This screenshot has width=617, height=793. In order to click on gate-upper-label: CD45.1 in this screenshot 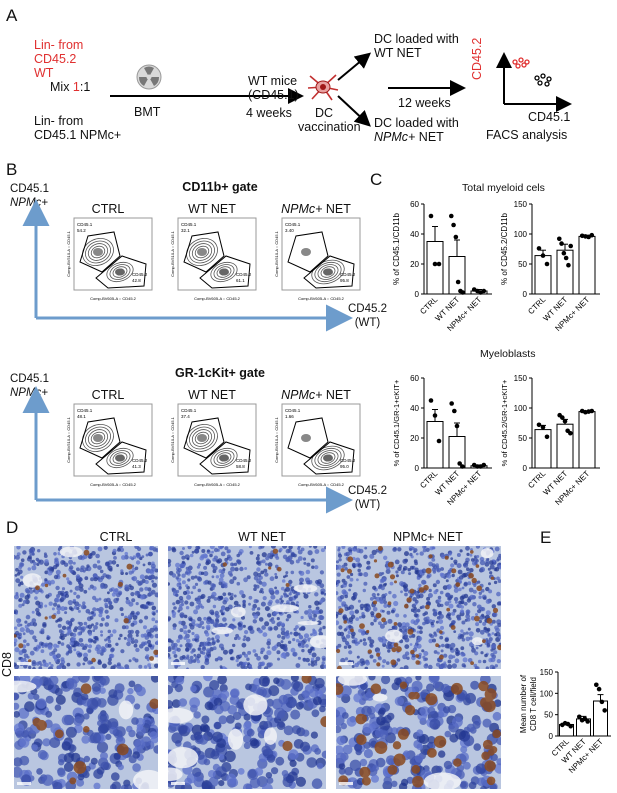, I will do `click(293, 410)`.